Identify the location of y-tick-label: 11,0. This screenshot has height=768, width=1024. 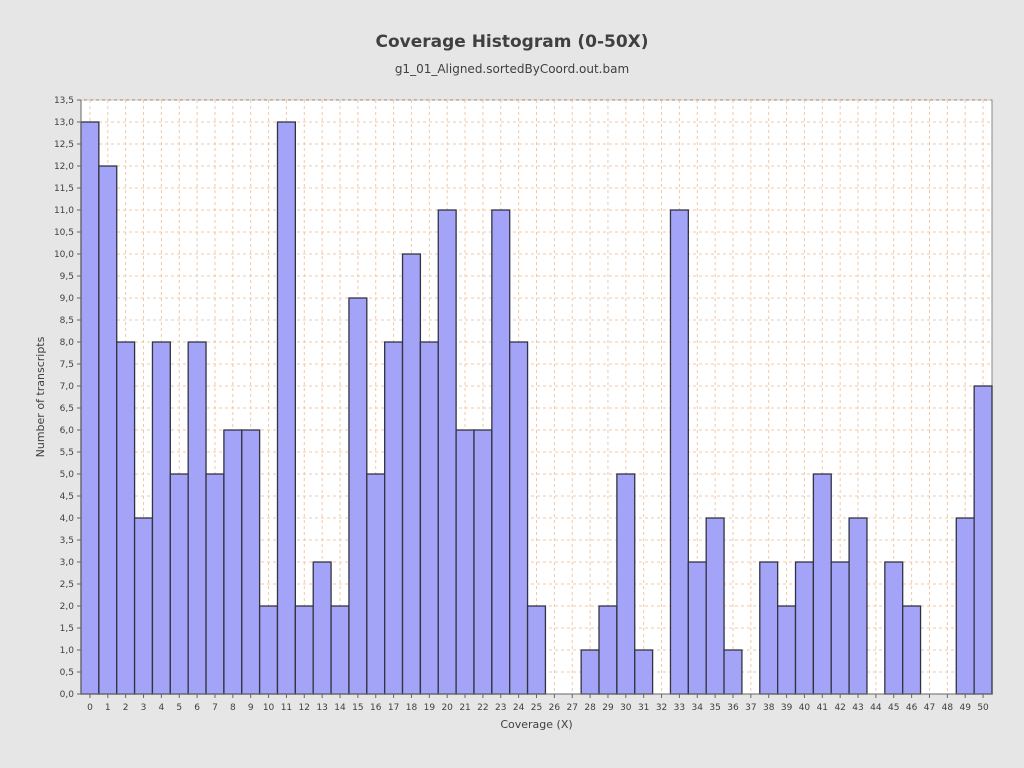
(64, 211).